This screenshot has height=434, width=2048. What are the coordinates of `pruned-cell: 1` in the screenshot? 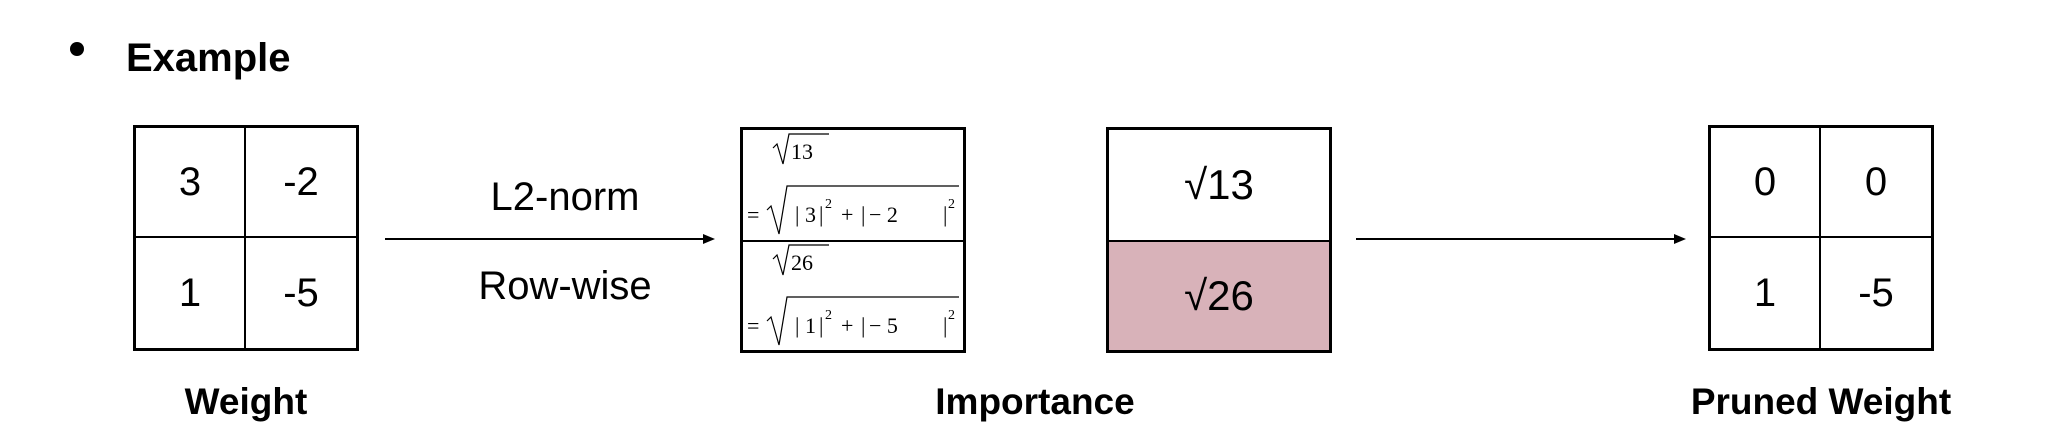 It's located at (1766, 293).